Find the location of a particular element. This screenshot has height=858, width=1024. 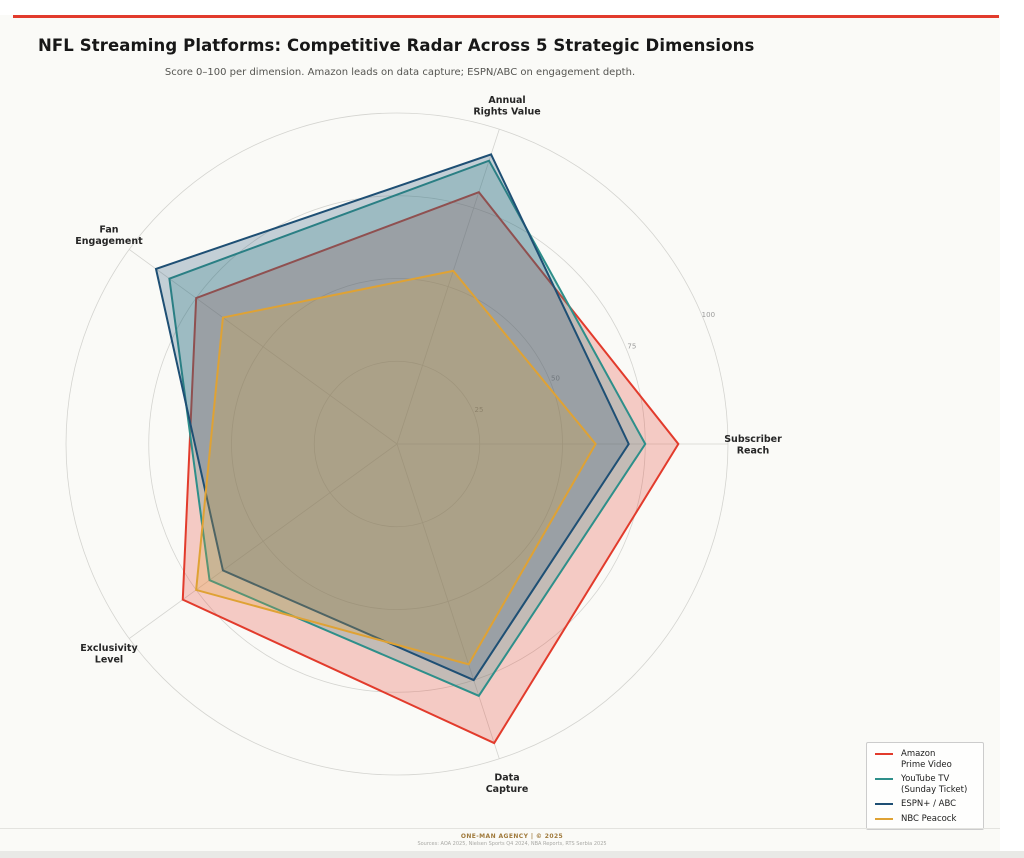

axis-label: Subscriber Reach is located at coordinates (753, 445).